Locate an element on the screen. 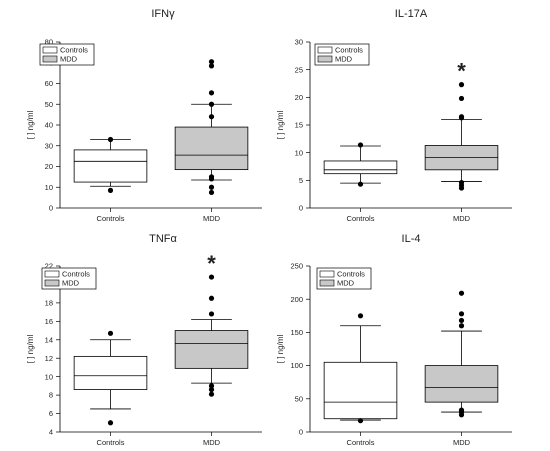 The height and width of the screenshot is (451, 550). y-tick-label: 14 is located at coordinates (49, 339).